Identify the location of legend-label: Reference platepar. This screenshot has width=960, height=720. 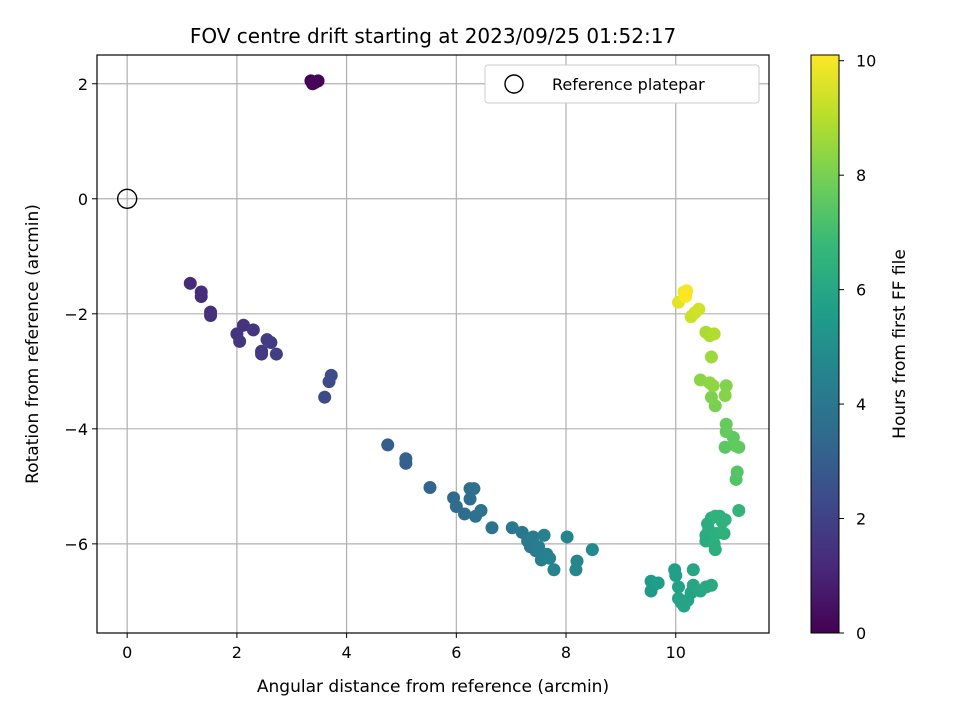
(628, 84).